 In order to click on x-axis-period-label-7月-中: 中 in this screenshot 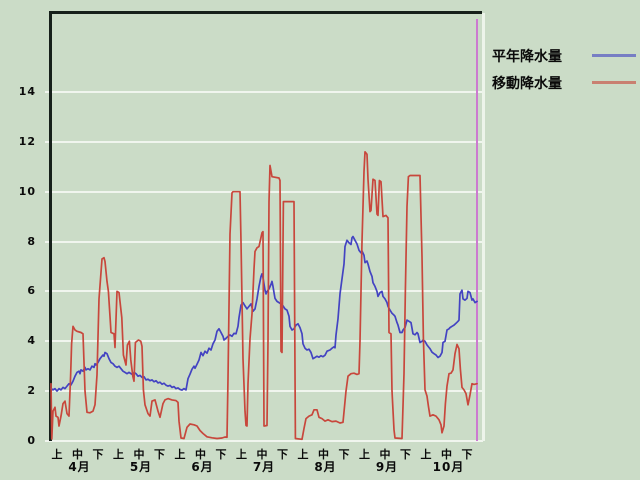, I will do `click(262, 454)`.